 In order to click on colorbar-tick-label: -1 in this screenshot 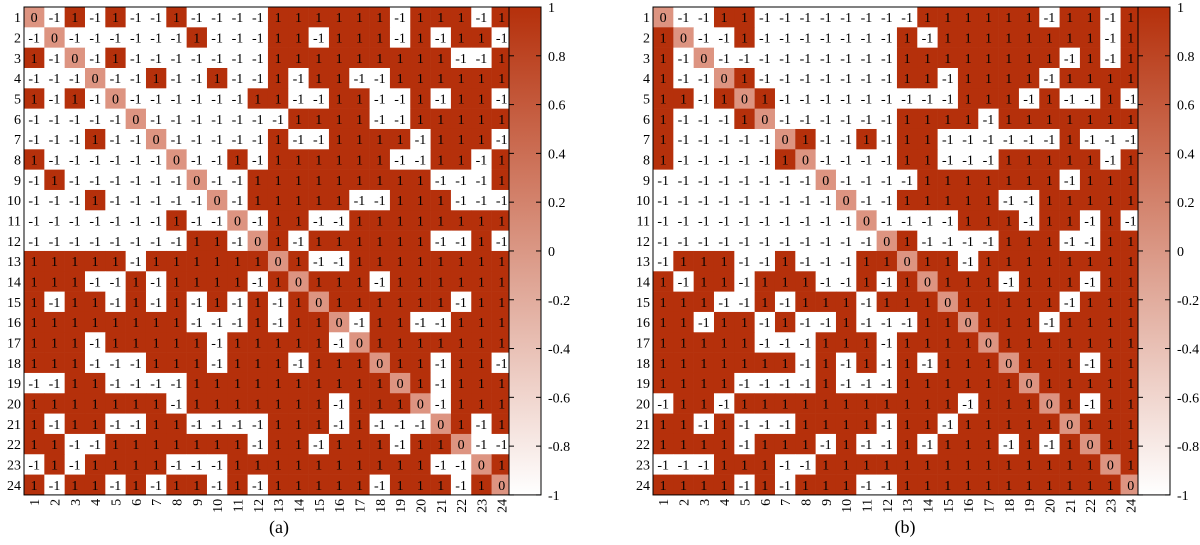, I will do `click(554, 496)`.